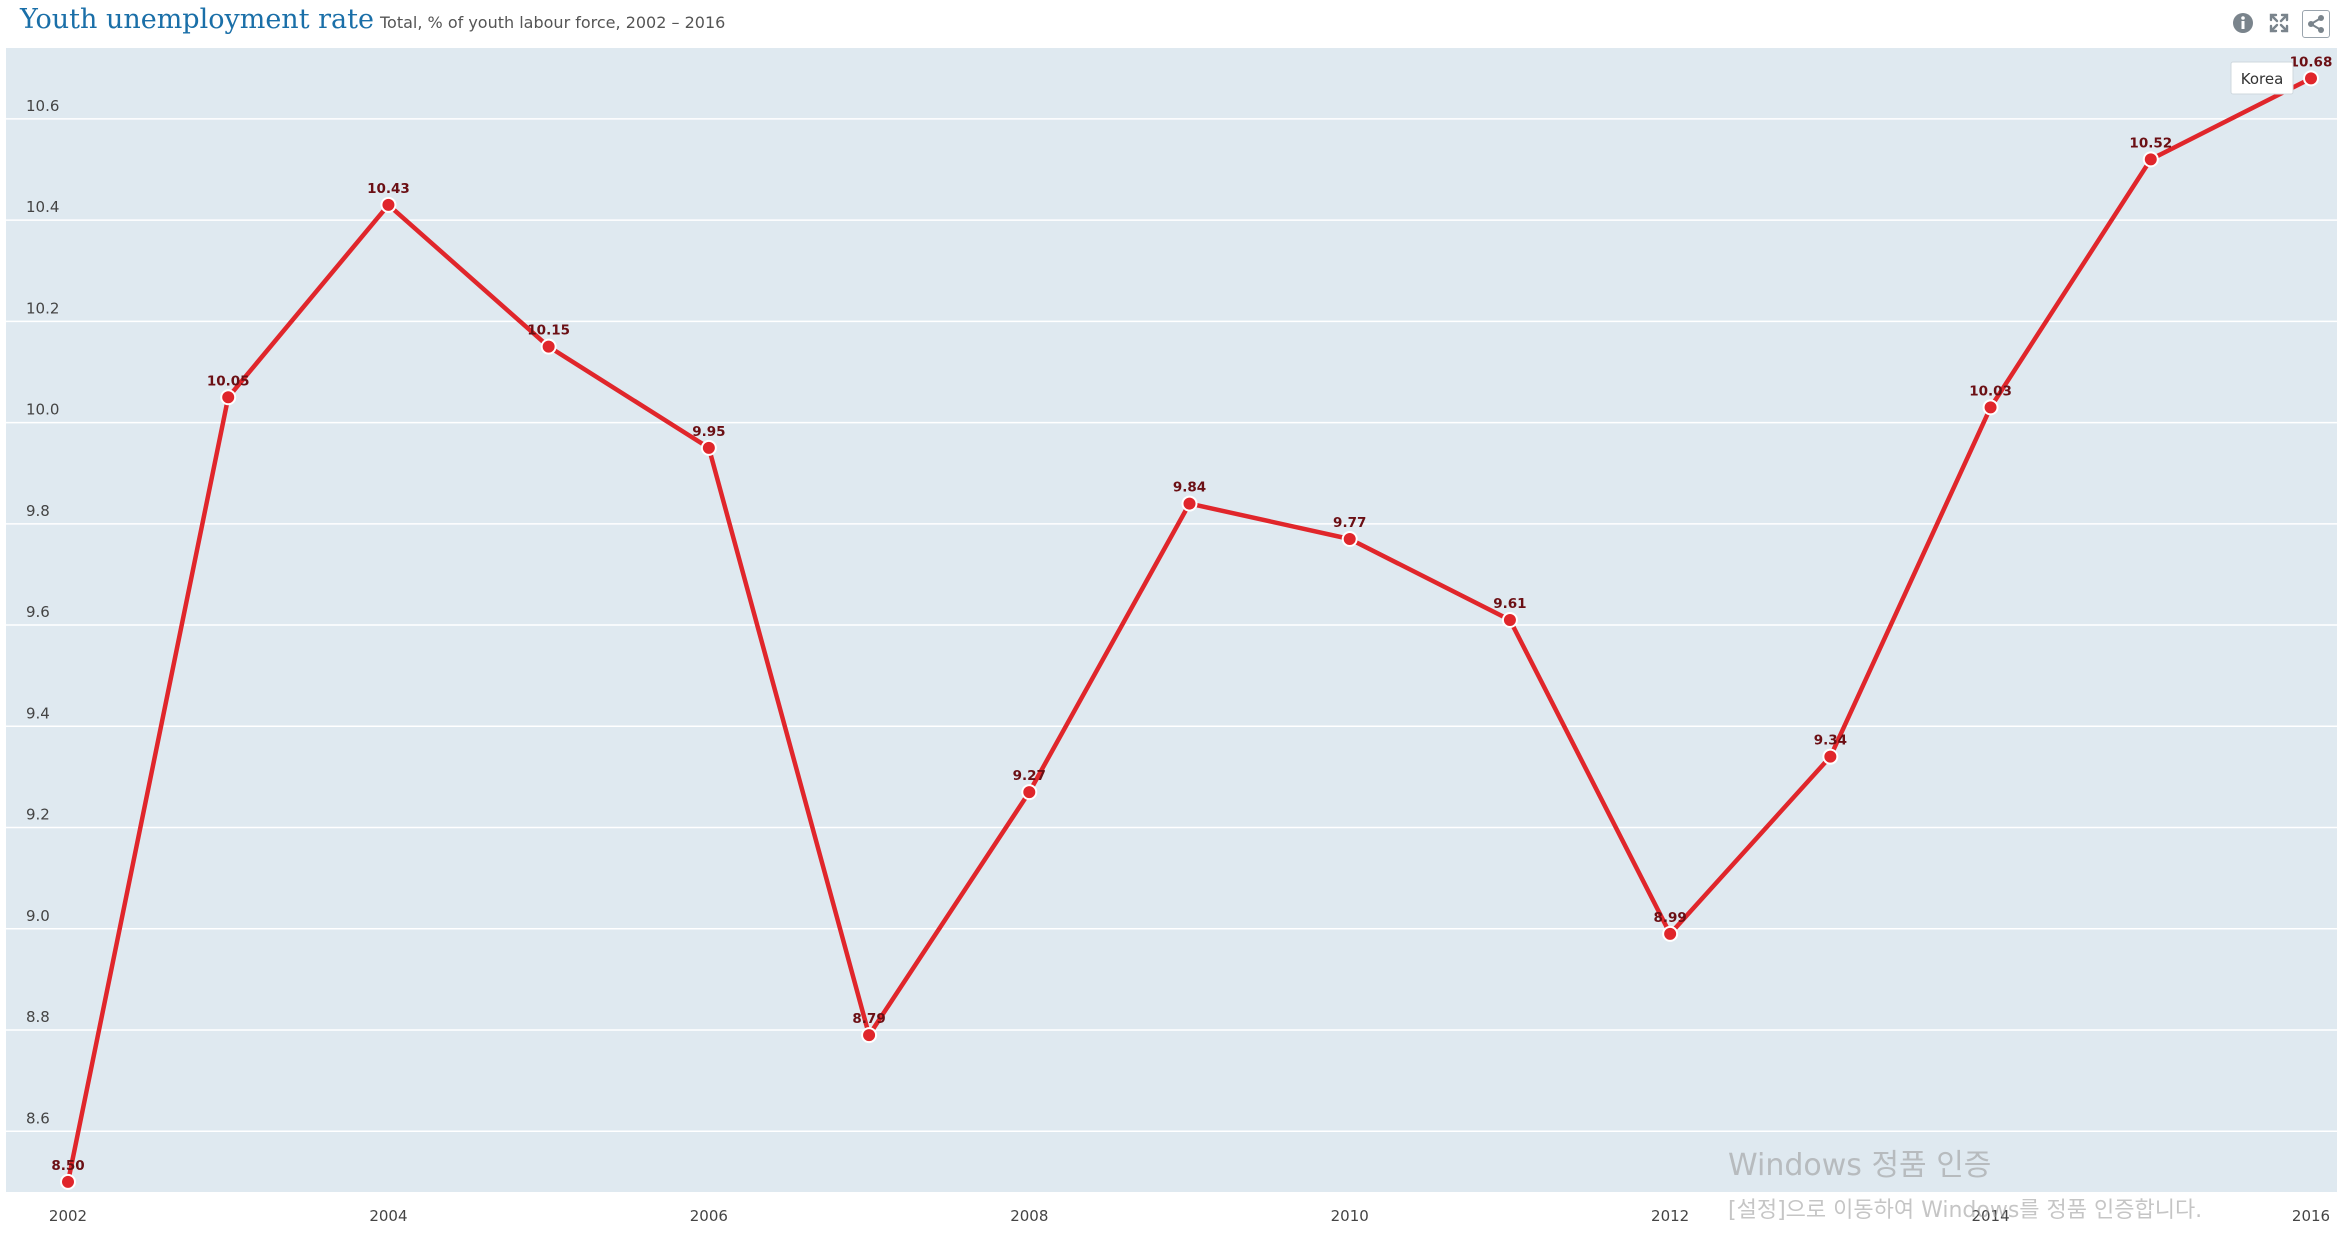  I want to click on x-tick-label: 2004, so click(388, 1216).